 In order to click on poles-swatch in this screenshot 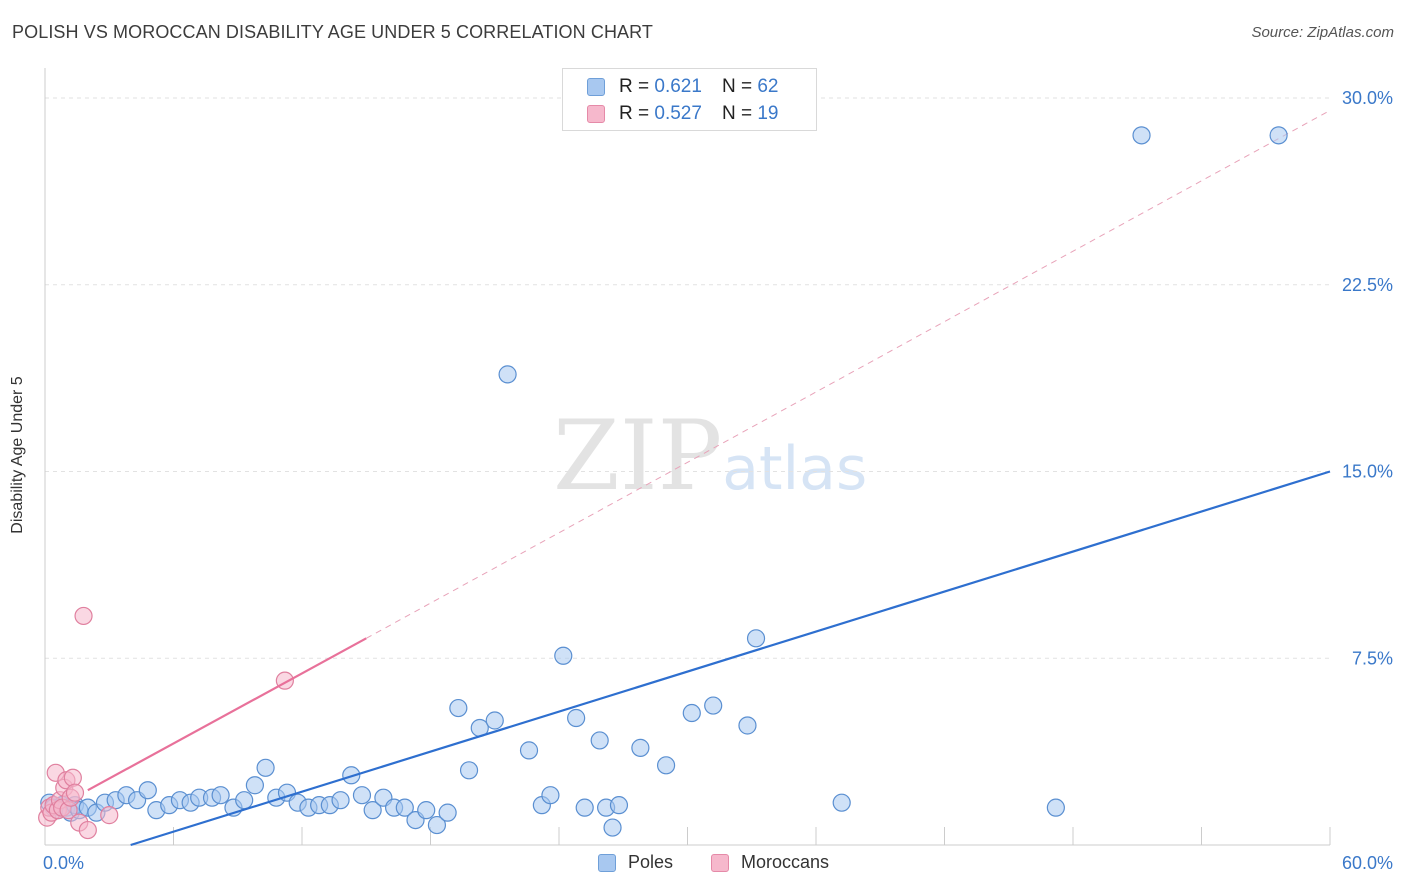, I will do `click(596, 87)`.